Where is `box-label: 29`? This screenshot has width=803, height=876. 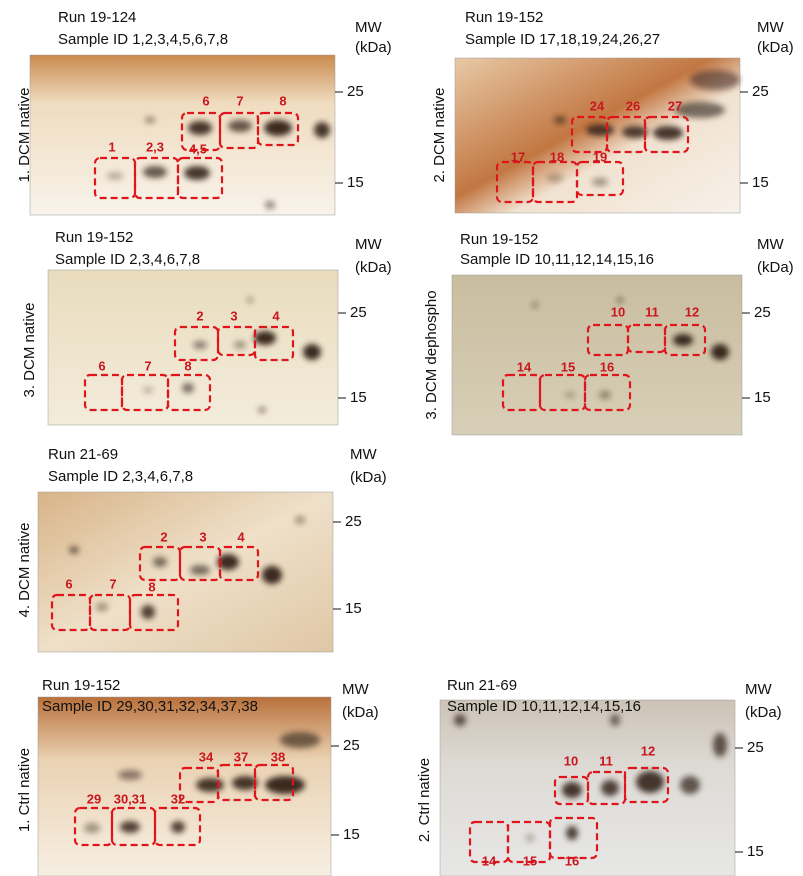
box-label: 29 is located at coordinates (94, 798).